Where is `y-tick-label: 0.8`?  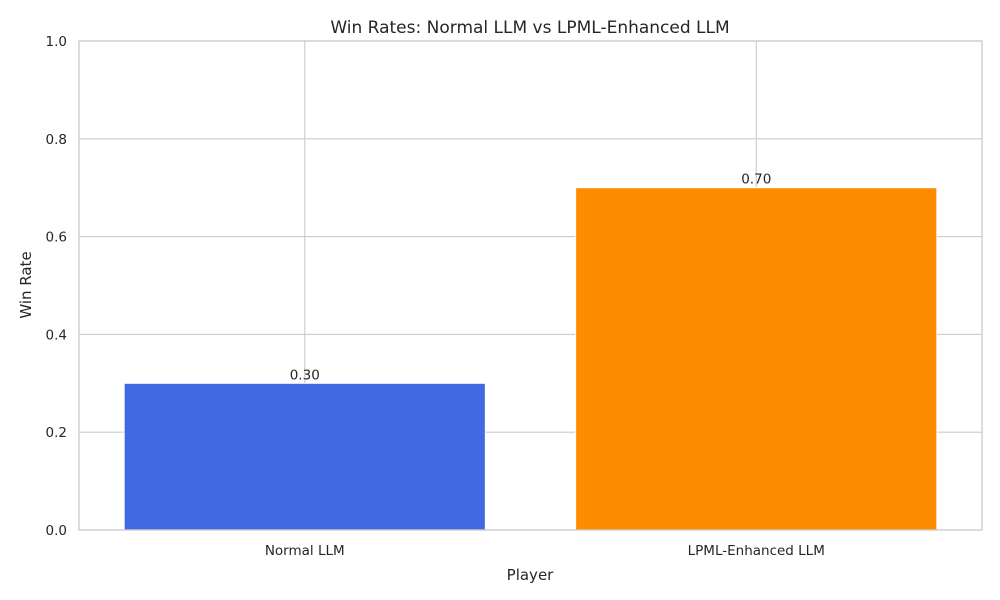 y-tick-label: 0.8 is located at coordinates (56, 140).